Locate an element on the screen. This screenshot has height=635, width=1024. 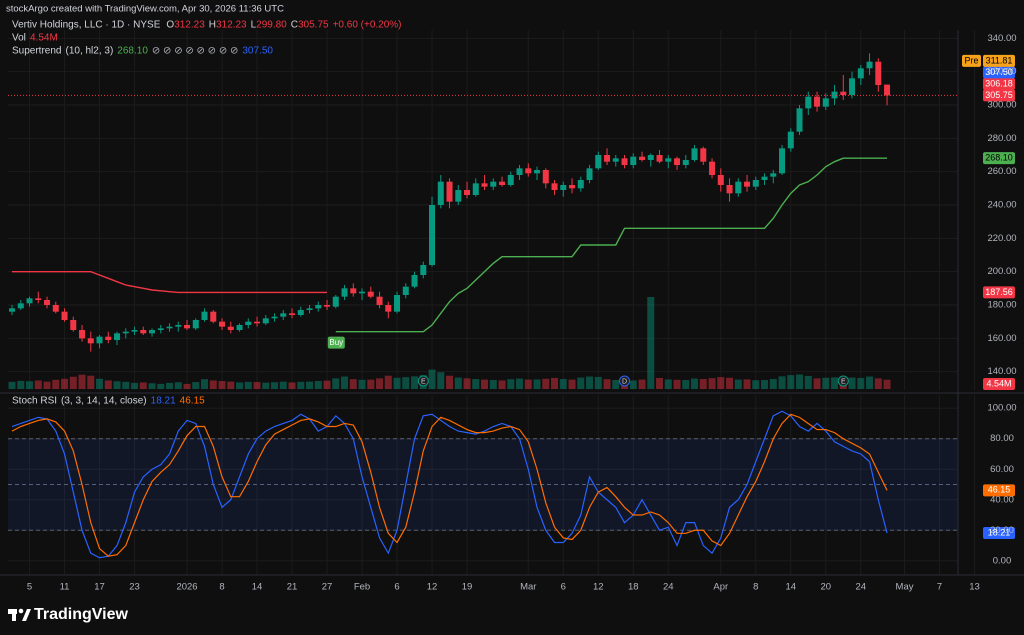
ohlc-key: O is located at coordinates (170, 25).